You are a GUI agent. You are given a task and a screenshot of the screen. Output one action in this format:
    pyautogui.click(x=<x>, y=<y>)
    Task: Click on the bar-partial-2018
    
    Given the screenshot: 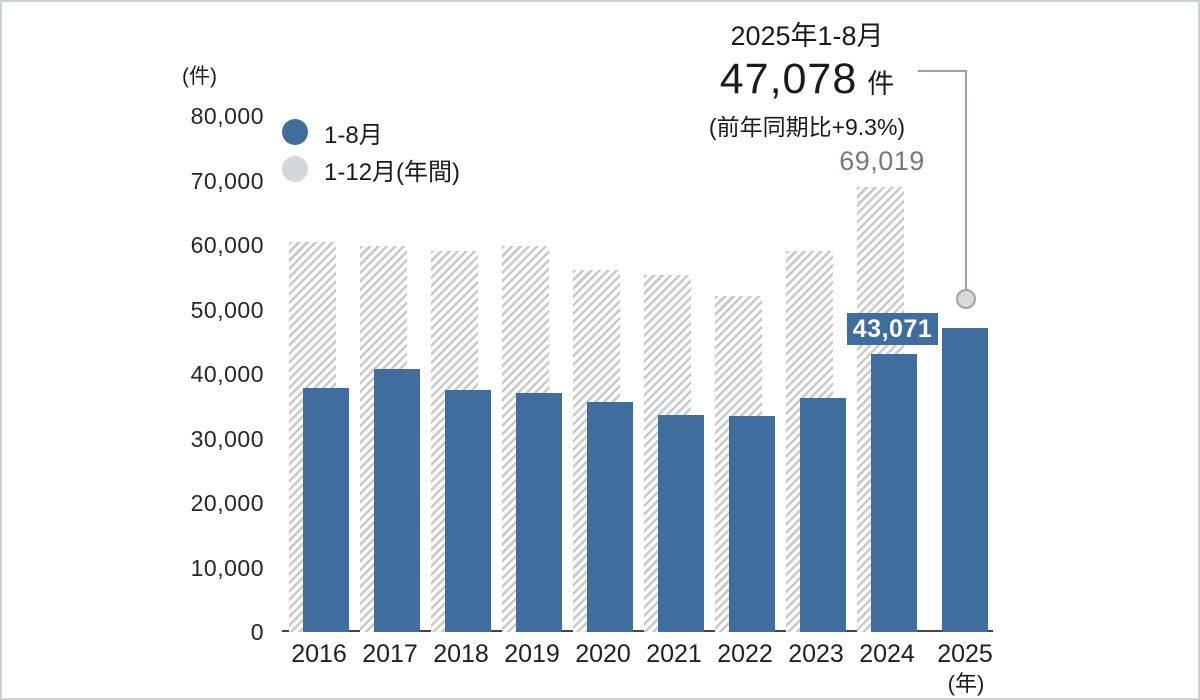 What is the action you would take?
    pyautogui.click(x=468, y=511)
    